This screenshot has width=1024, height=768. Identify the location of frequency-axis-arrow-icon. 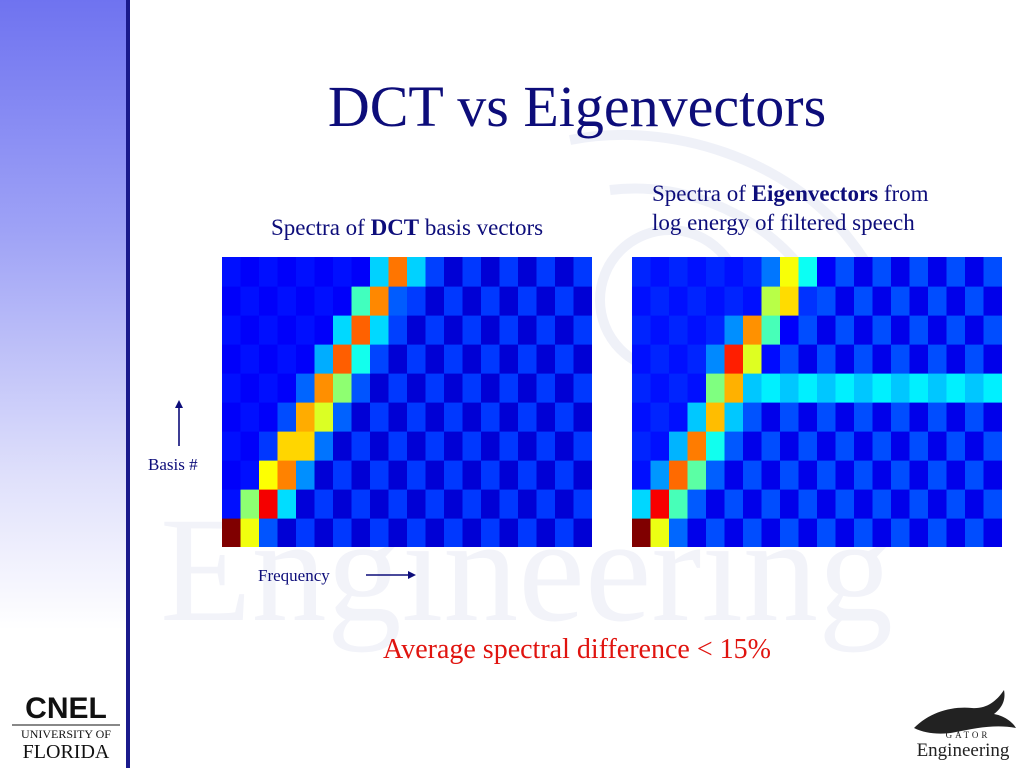
(391, 575).